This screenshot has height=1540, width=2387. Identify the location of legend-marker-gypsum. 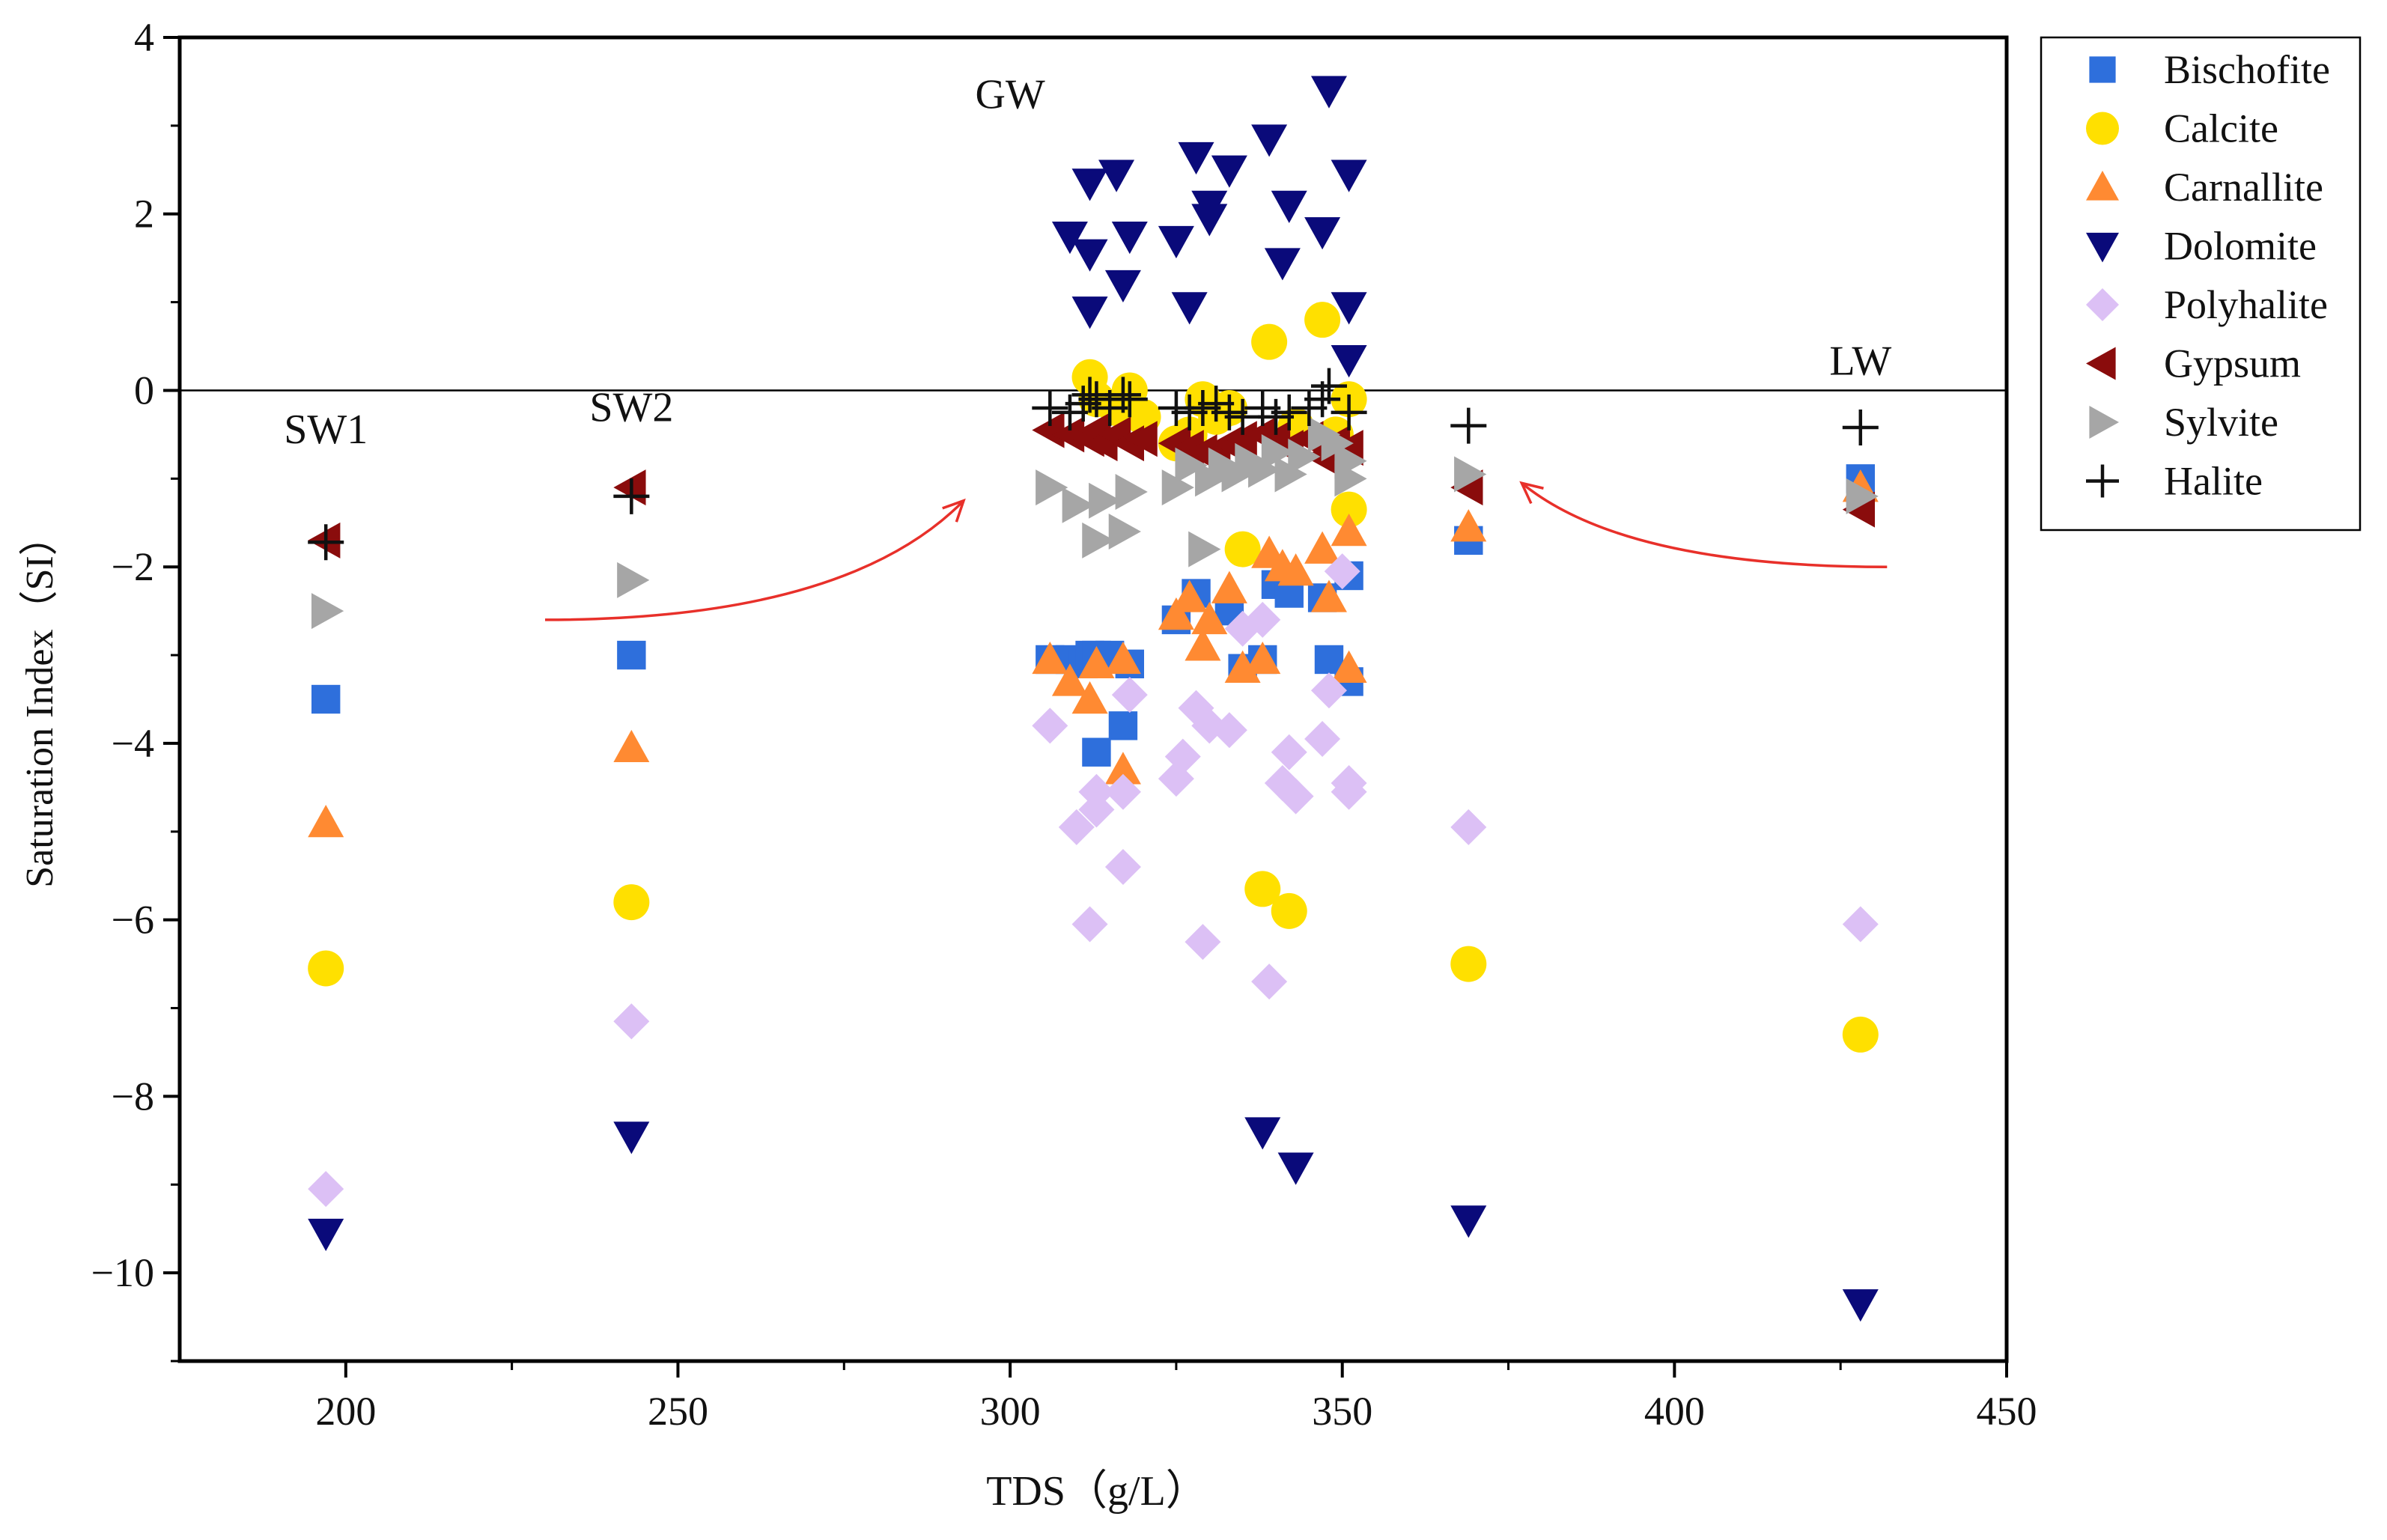
(2101, 363).